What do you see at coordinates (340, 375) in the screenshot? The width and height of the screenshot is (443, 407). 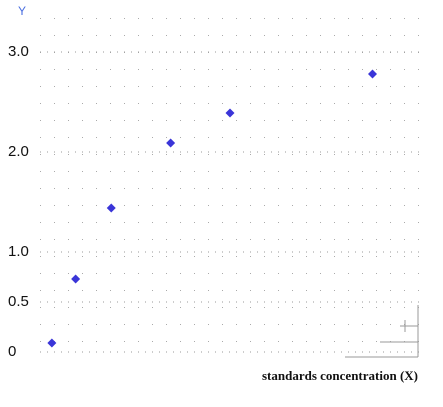 I see `x-axis-label: standards concentration (X)` at bounding box center [340, 375].